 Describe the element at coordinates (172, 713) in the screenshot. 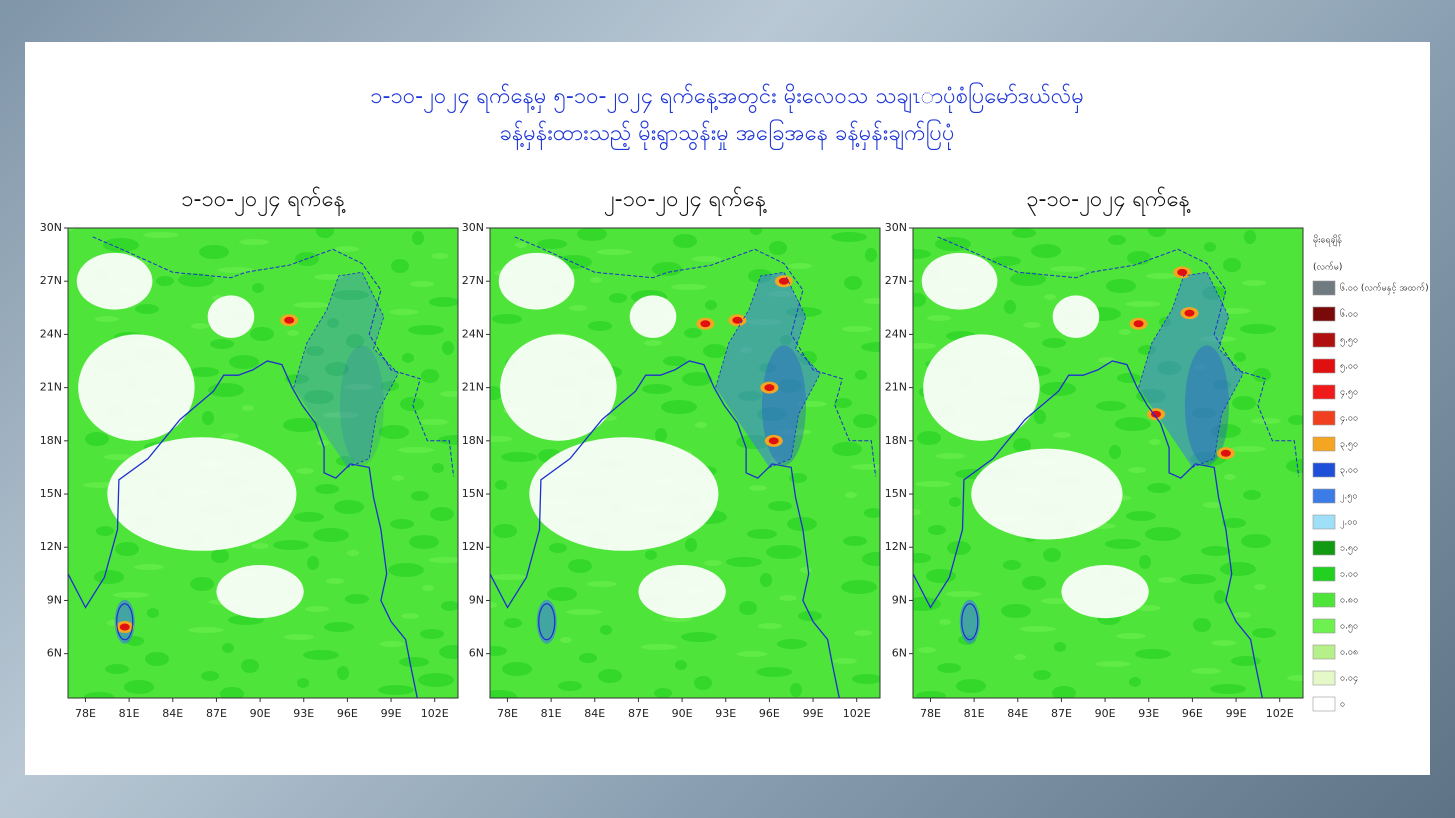

I see `lon-label: 84E` at that location.